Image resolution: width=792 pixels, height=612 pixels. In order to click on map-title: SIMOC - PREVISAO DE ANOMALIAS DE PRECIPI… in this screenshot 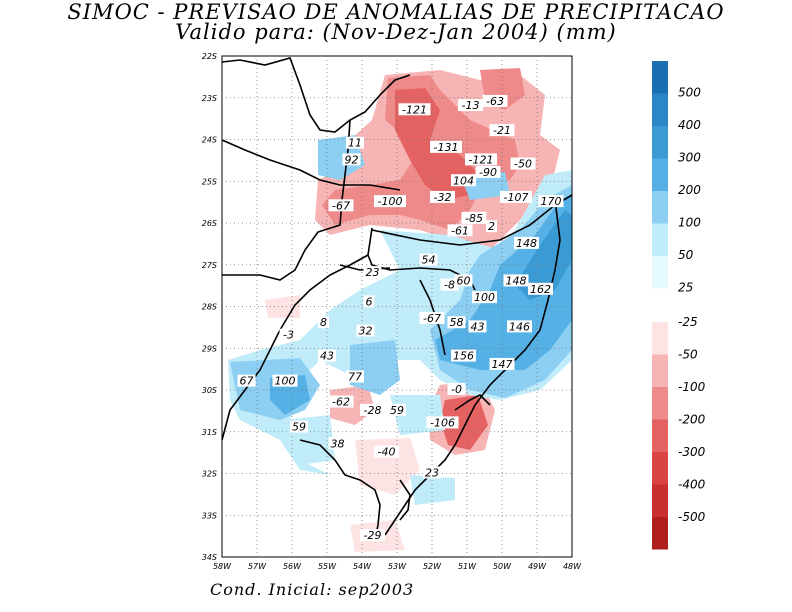, I will do `click(396, 12)`.